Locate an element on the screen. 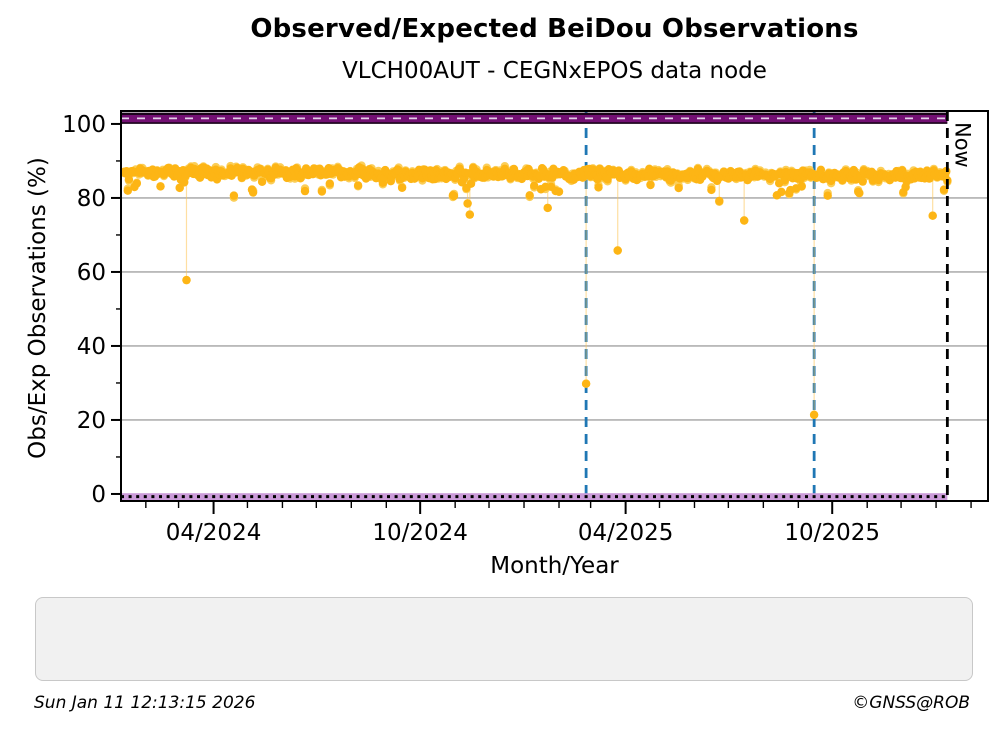  y-tick-label: 0 is located at coordinates (98, 495).